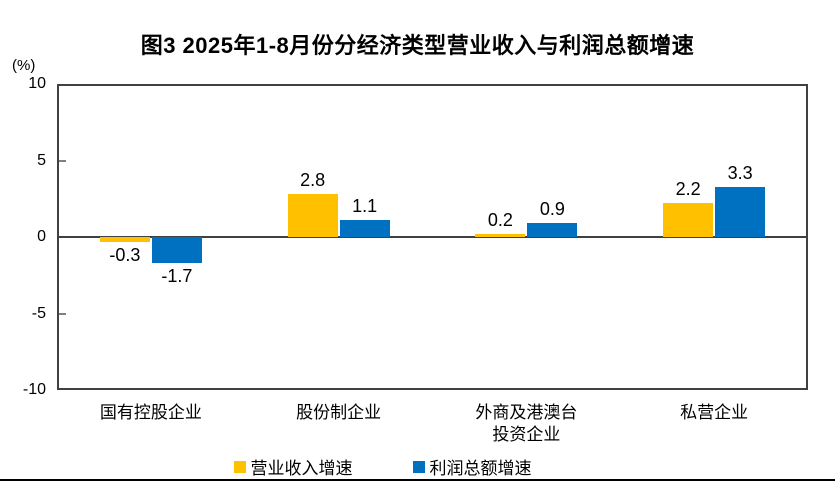  Describe the element at coordinates (34, 389) in the screenshot. I see `y-tick-label: -10` at that location.